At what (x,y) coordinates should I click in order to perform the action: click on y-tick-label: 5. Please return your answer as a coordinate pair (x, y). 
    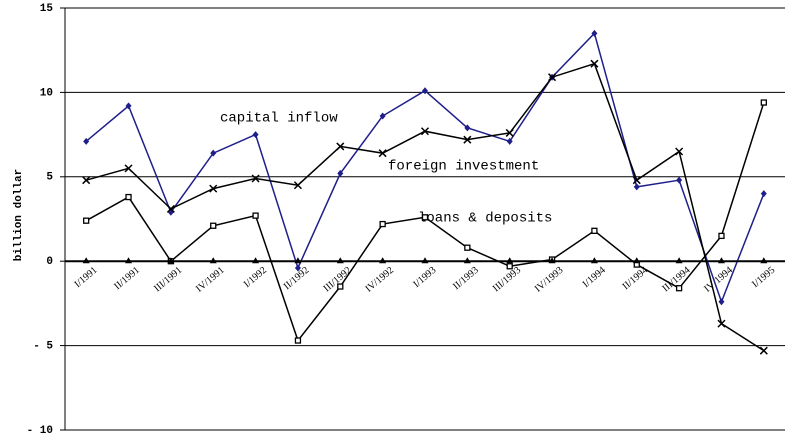
    Looking at the image, I should click on (49, 178).